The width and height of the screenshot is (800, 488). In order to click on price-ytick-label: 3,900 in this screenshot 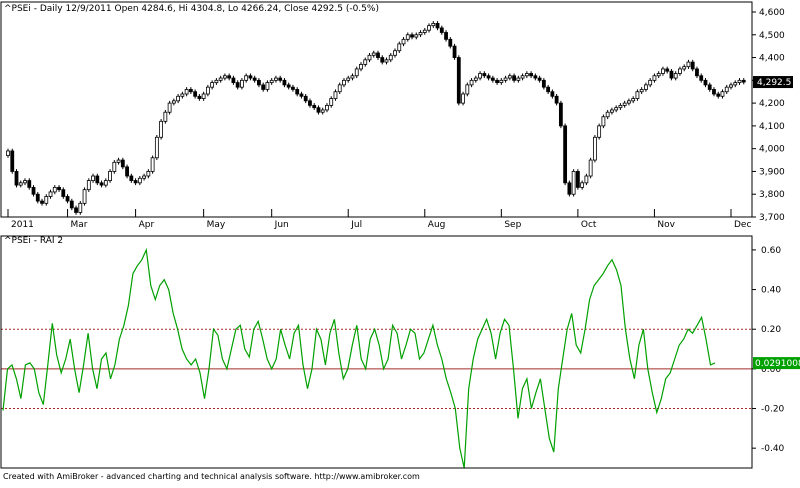, I will do `click(772, 172)`.